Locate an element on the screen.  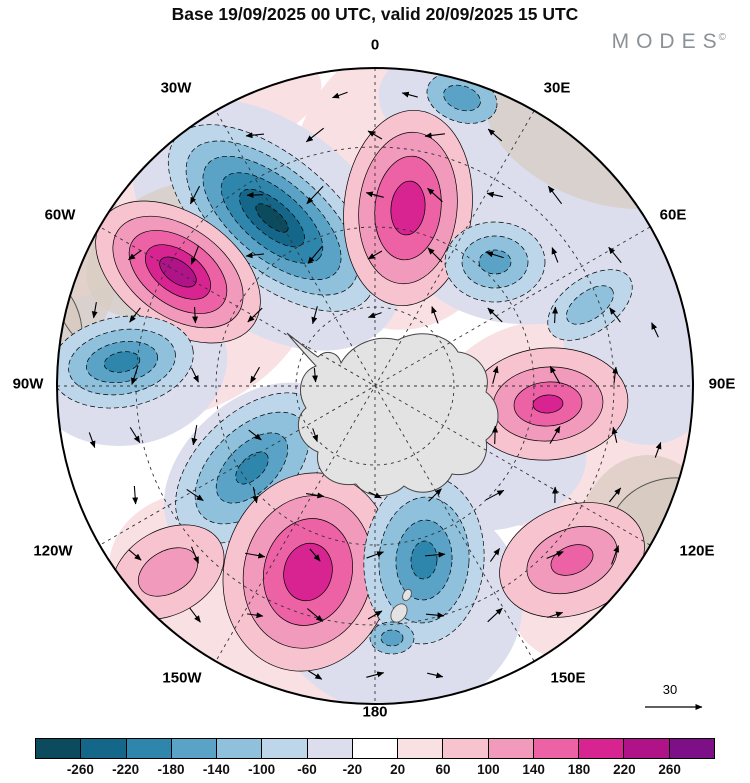
colorbar-tick: -140 is located at coordinates (216, 769).